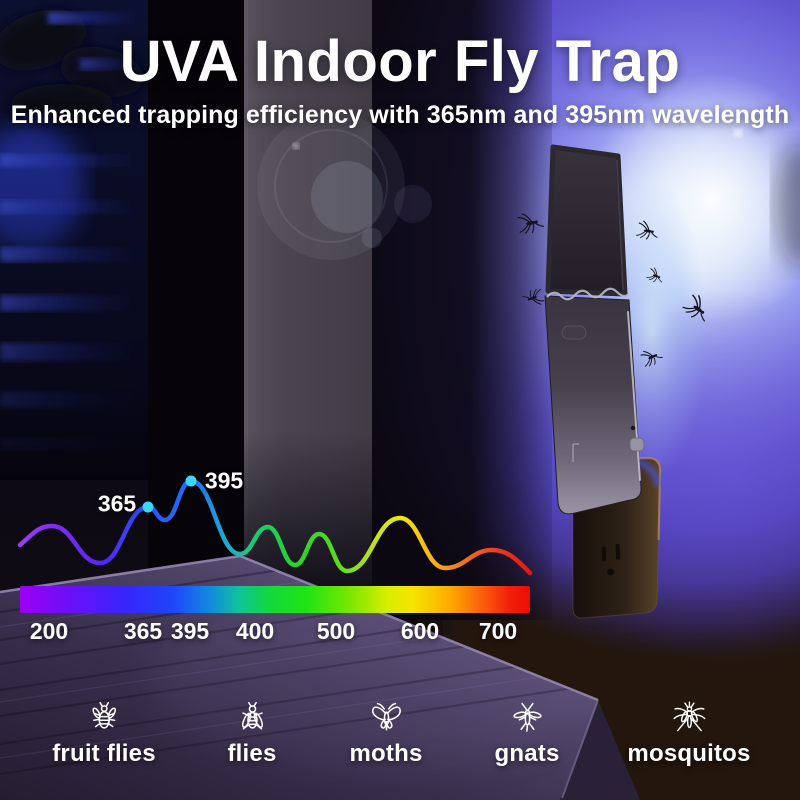  I want to click on power-button, so click(637, 444).